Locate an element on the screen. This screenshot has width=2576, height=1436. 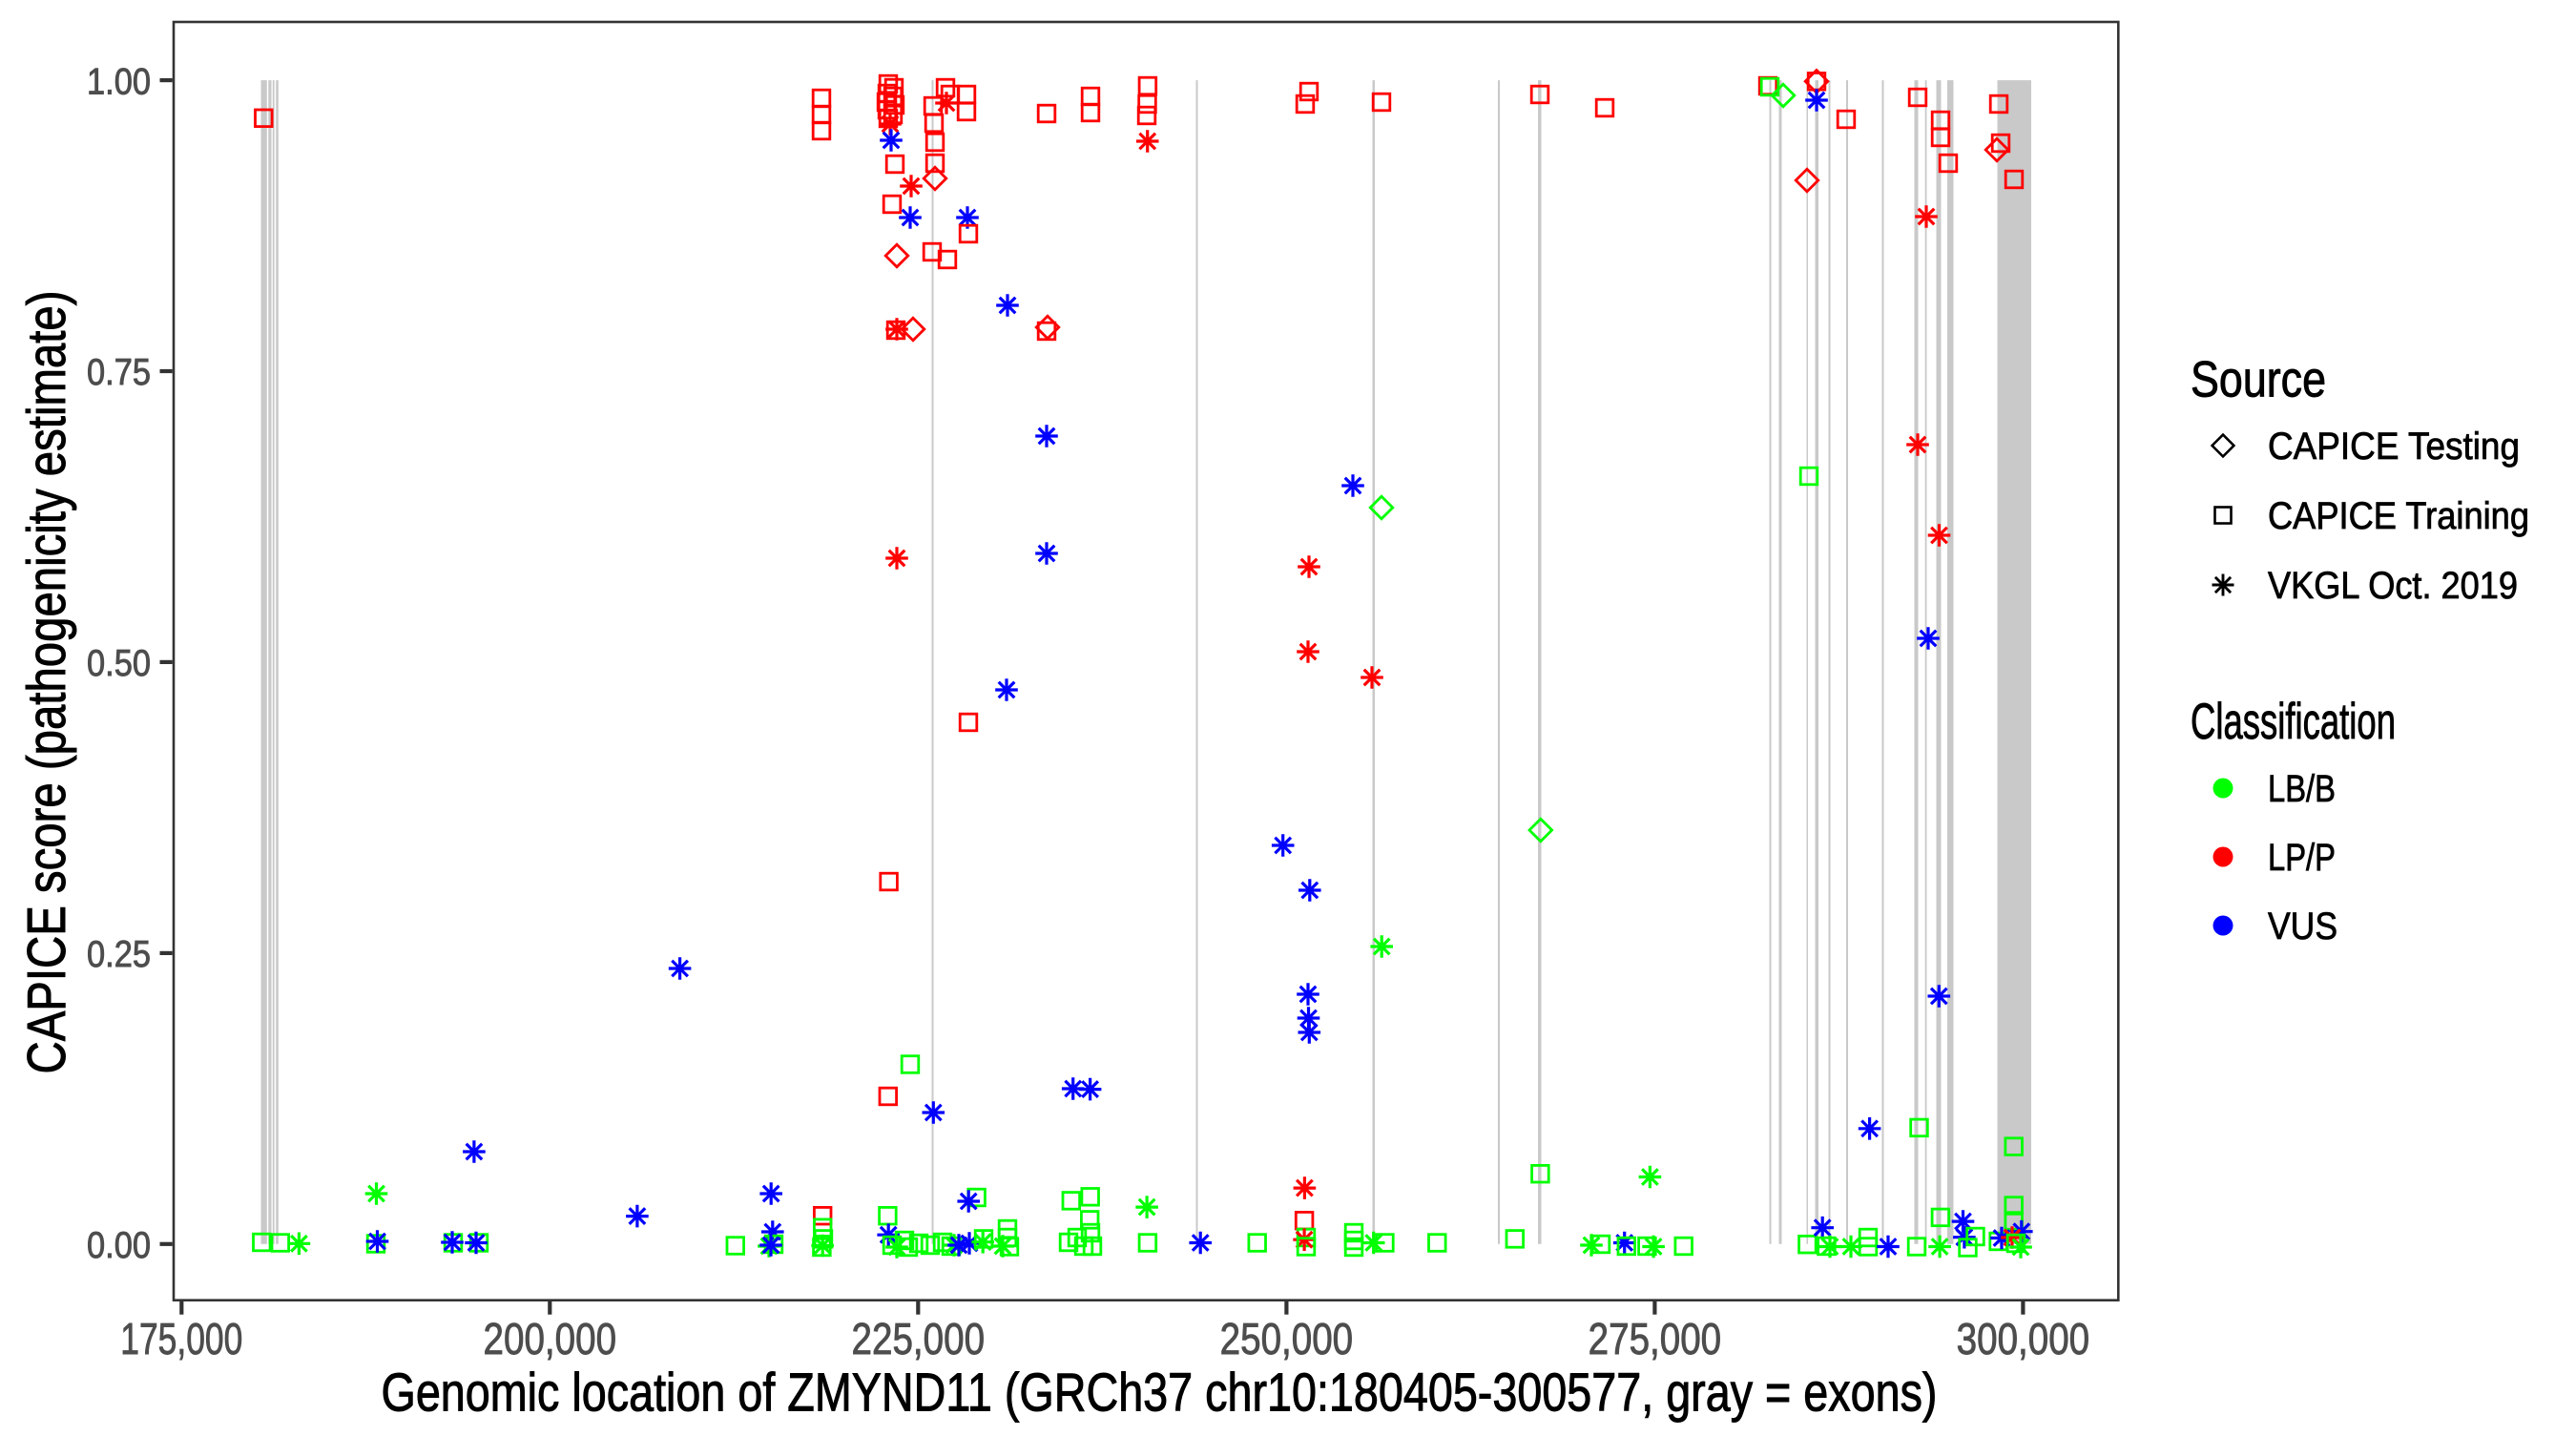
svg-text: Source is located at coordinates (2258, 380).